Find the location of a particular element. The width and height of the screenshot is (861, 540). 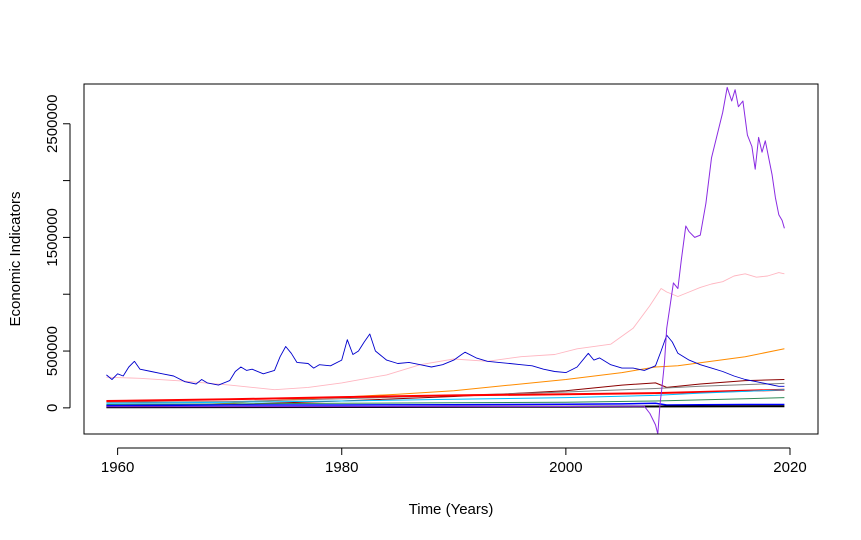

y-tick-label: 1500000 is located at coordinates (52, 237).